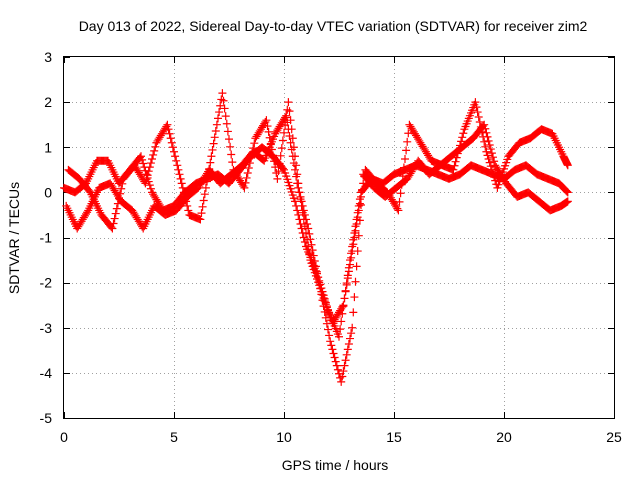 This screenshot has height=480, width=640. Describe the element at coordinates (48, 102) in the screenshot. I see `y-tick-label: 2` at that location.